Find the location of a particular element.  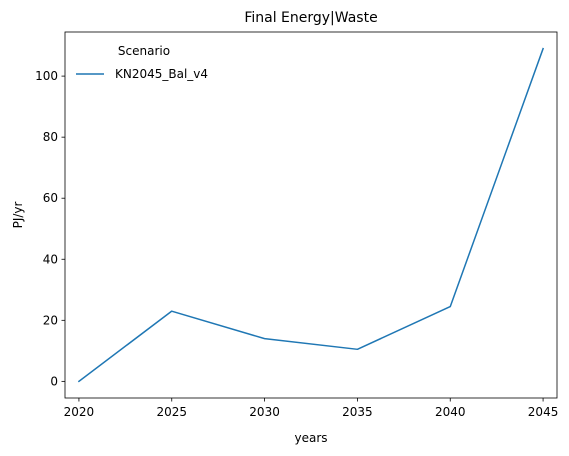

chart-title: Final Energy|Waste is located at coordinates (310, 18).